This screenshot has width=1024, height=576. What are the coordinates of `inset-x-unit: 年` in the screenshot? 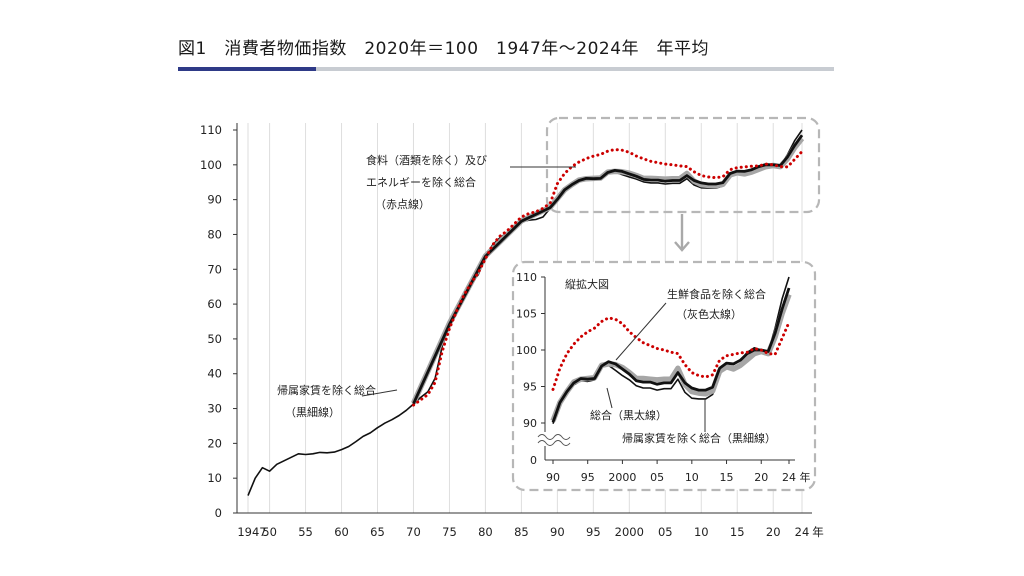 It's located at (805, 477).